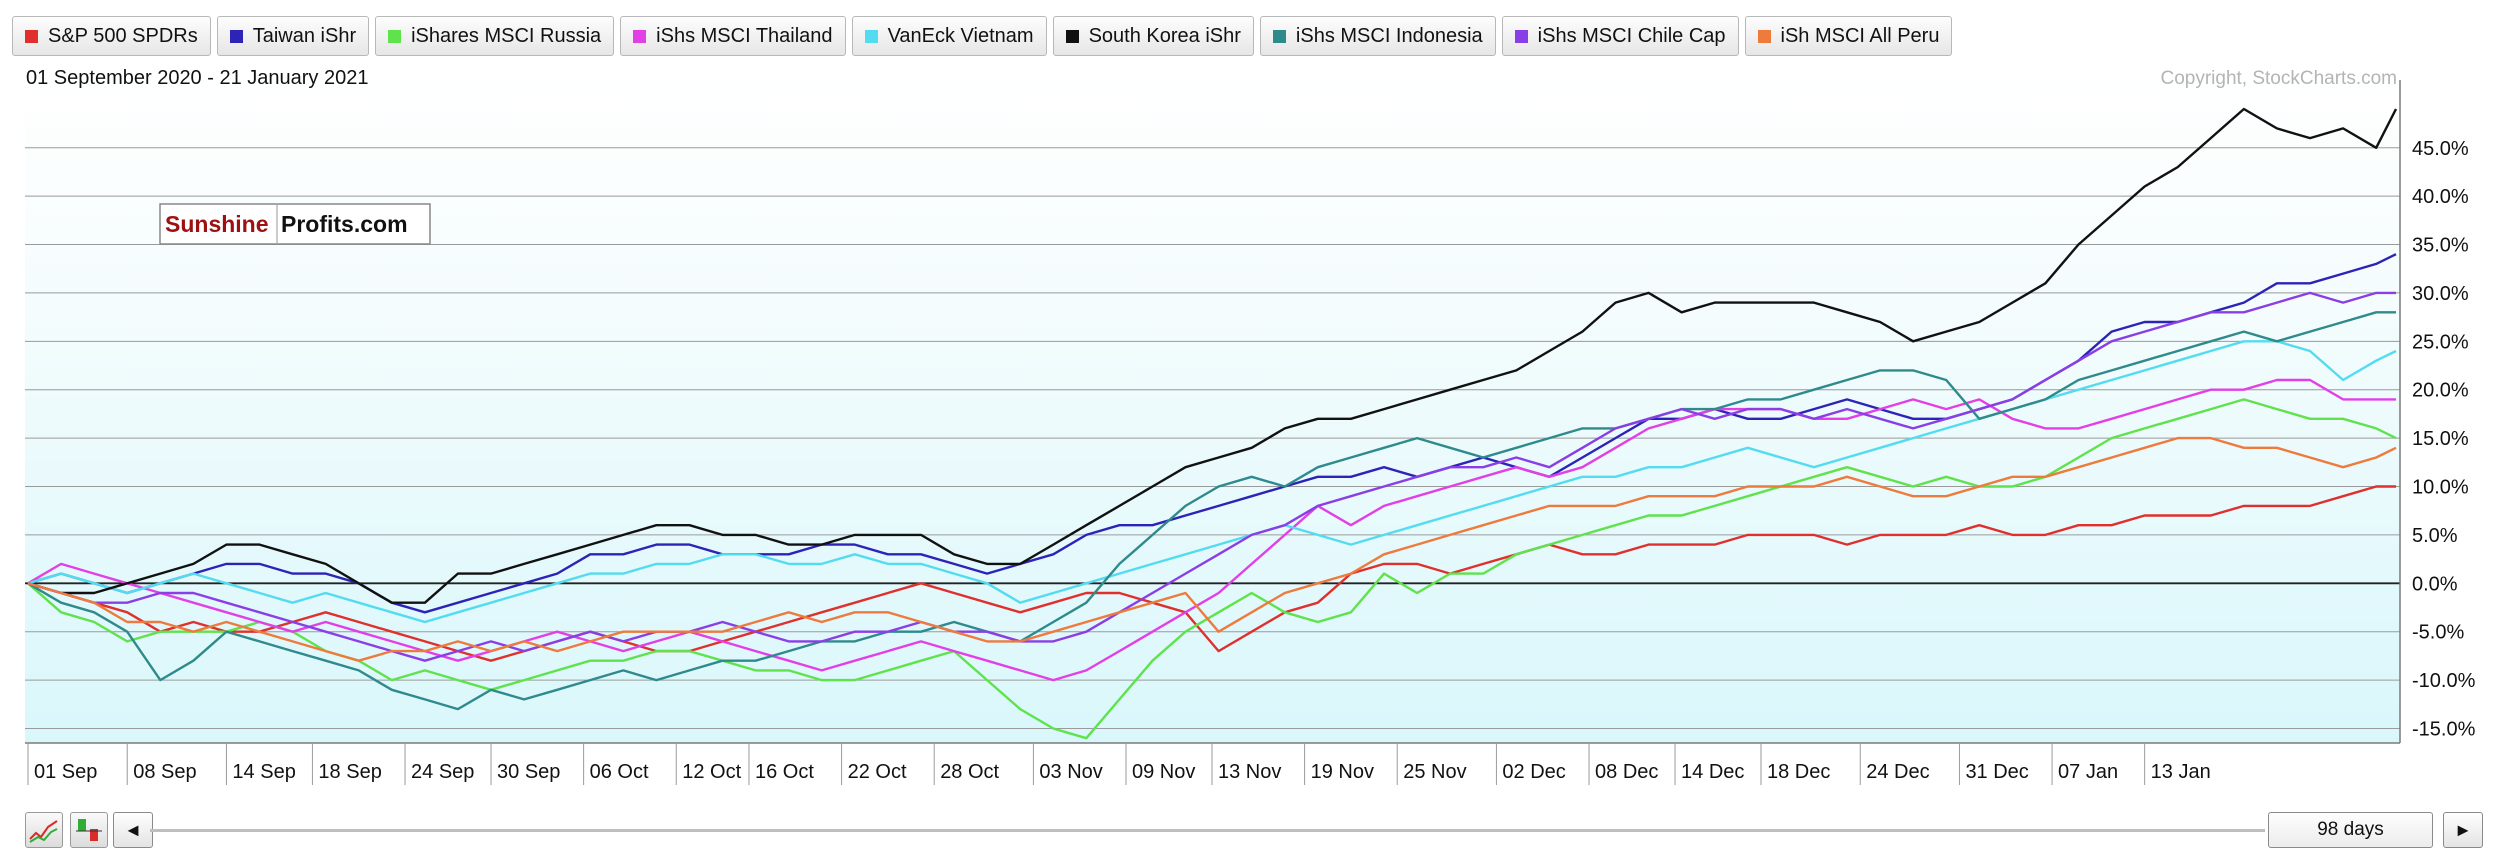  What do you see at coordinates (442, 772) in the screenshot?
I see `x-tick-label: 24 Sep` at bounding box center [442, 772].